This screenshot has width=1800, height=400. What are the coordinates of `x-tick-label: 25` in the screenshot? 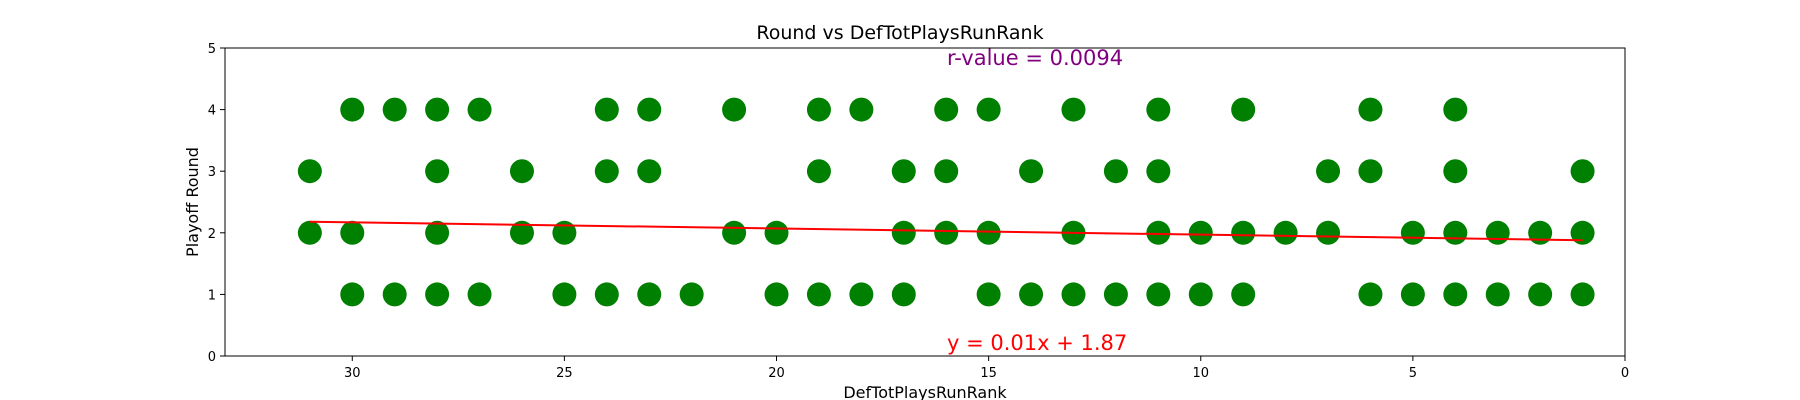 It's located at (564, 373).